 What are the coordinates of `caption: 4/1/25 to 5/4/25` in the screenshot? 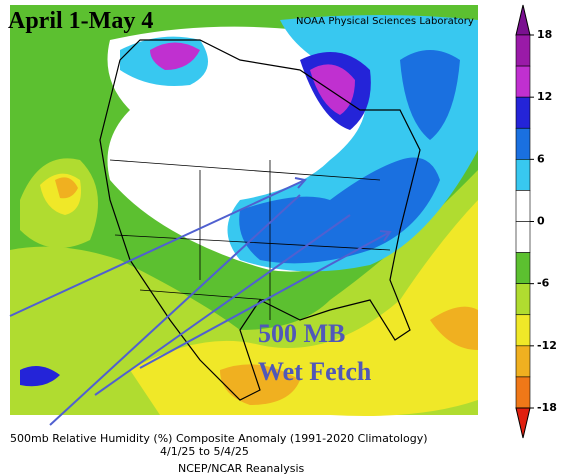 It's located at (204, 451).